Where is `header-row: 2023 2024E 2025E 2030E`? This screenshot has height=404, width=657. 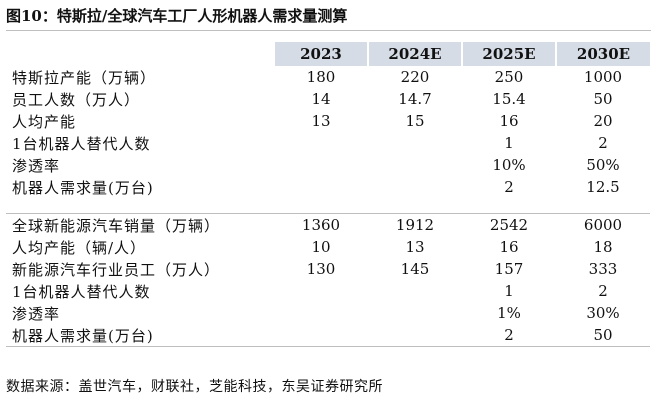
header-row: 2023 2024E 2025E 2030E is located at coordinates (328, 54).